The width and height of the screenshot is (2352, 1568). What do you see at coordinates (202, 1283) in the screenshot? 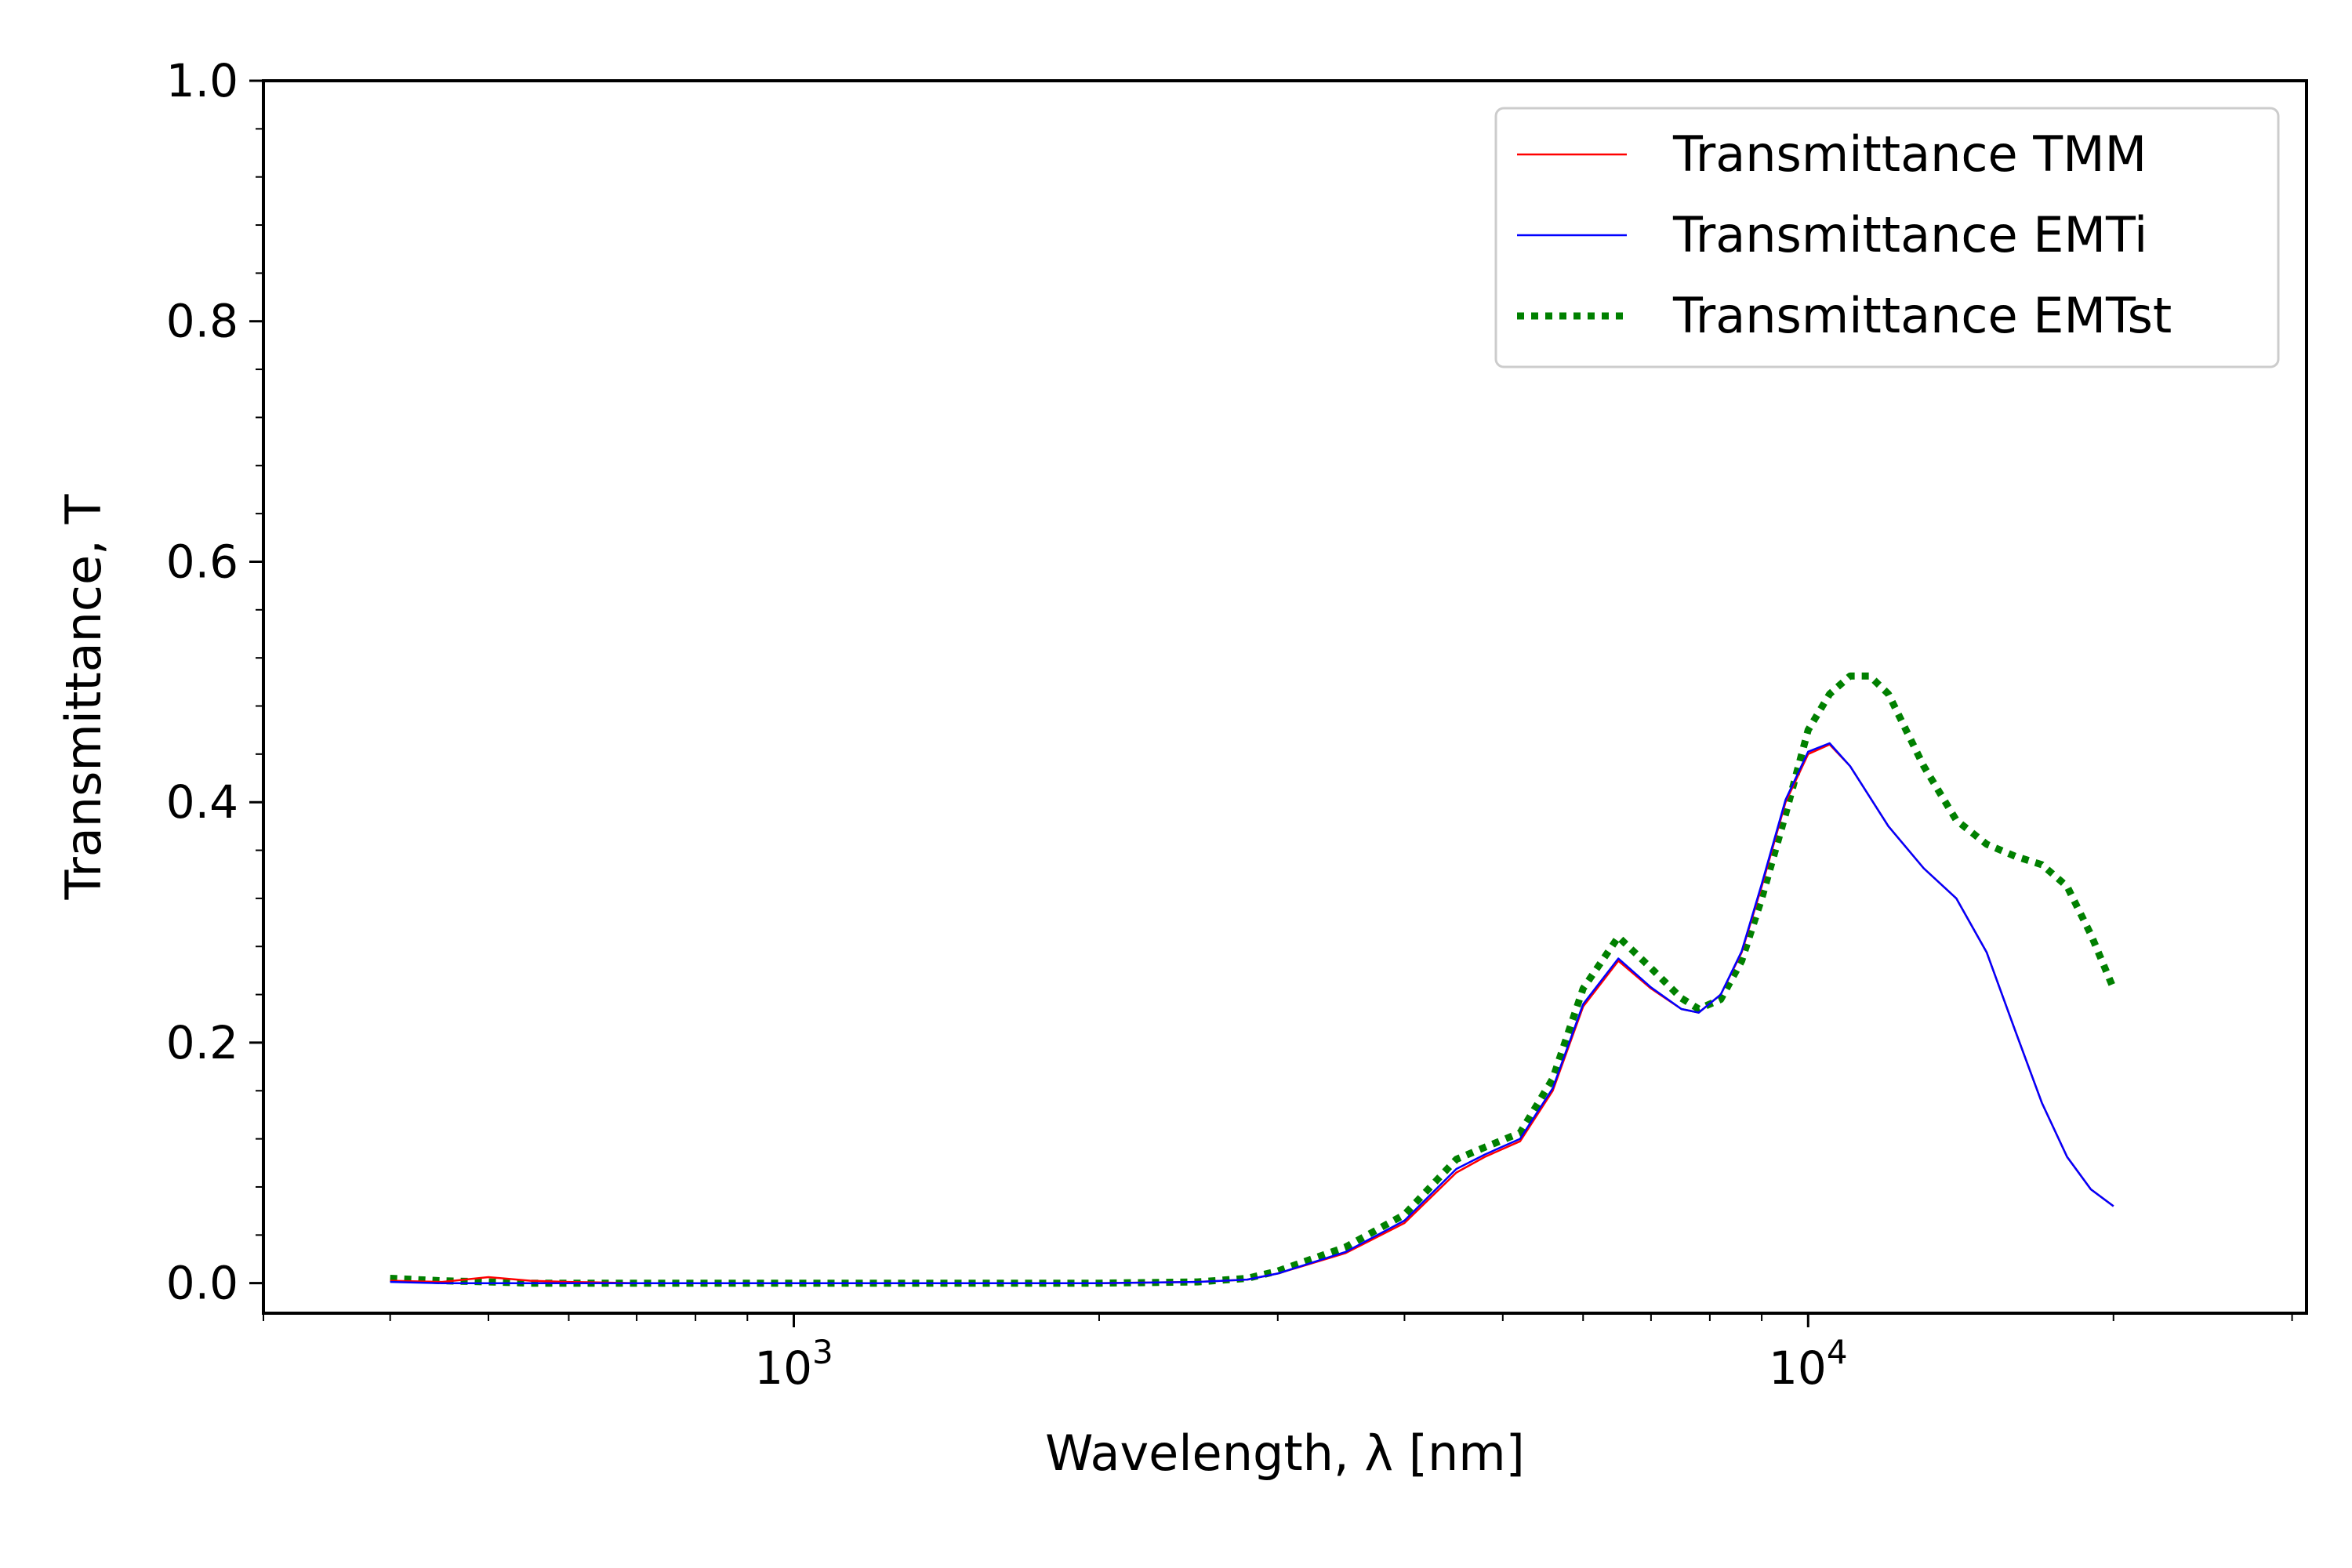
I see `y-tick-label-0: 0.0` at bounding box center [202, 1283].